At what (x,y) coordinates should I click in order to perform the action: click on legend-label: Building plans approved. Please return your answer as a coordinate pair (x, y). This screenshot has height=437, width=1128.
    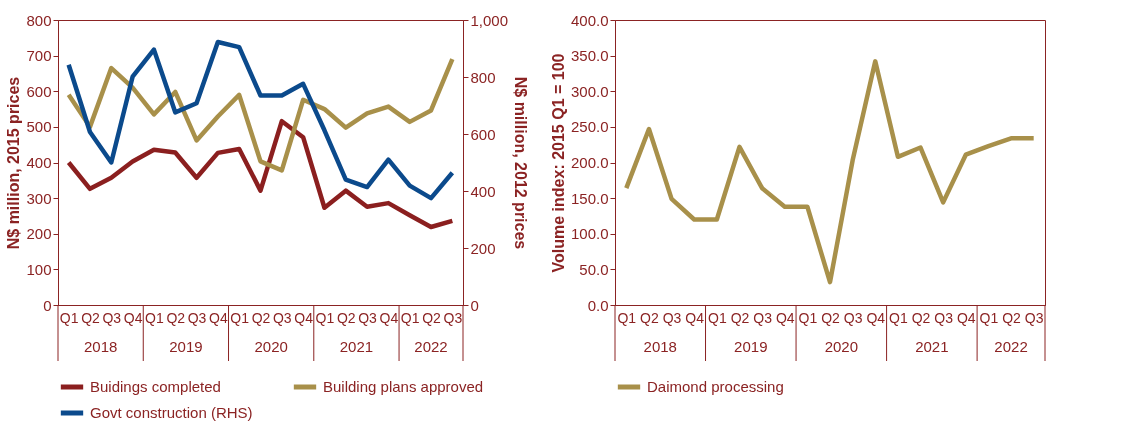
    Looking at the image, I should click on (403, 386).